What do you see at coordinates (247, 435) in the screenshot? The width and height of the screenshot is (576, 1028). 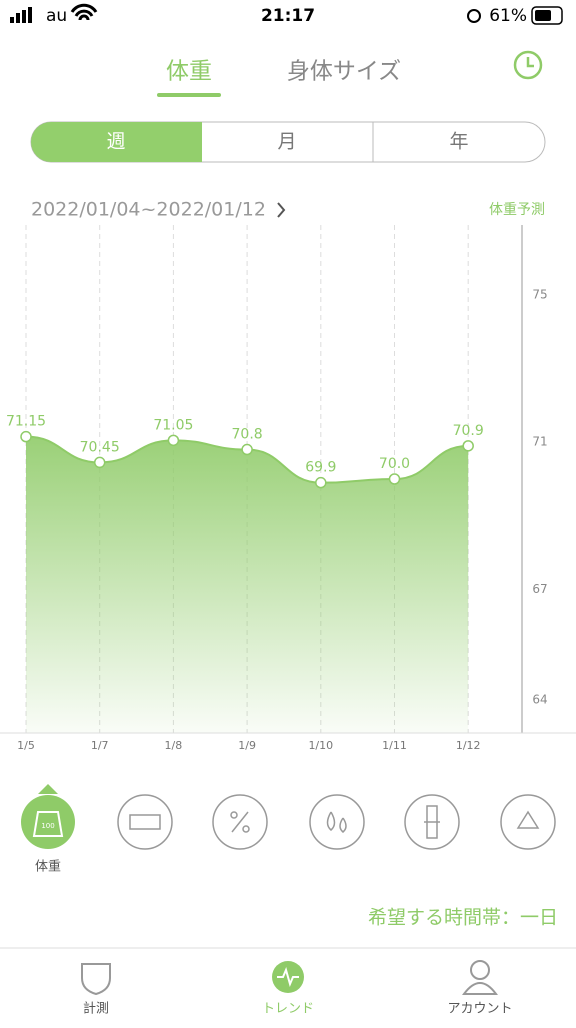 I see `value-label: 70.8` at bounding box center [247, 435].